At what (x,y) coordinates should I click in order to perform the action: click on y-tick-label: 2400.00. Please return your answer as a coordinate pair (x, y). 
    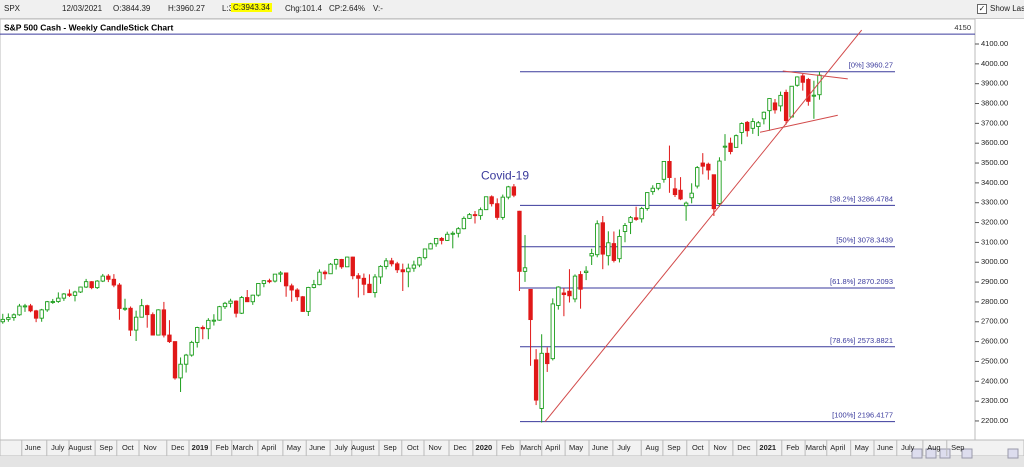
    Looking at the image, I should click on (994, 380).